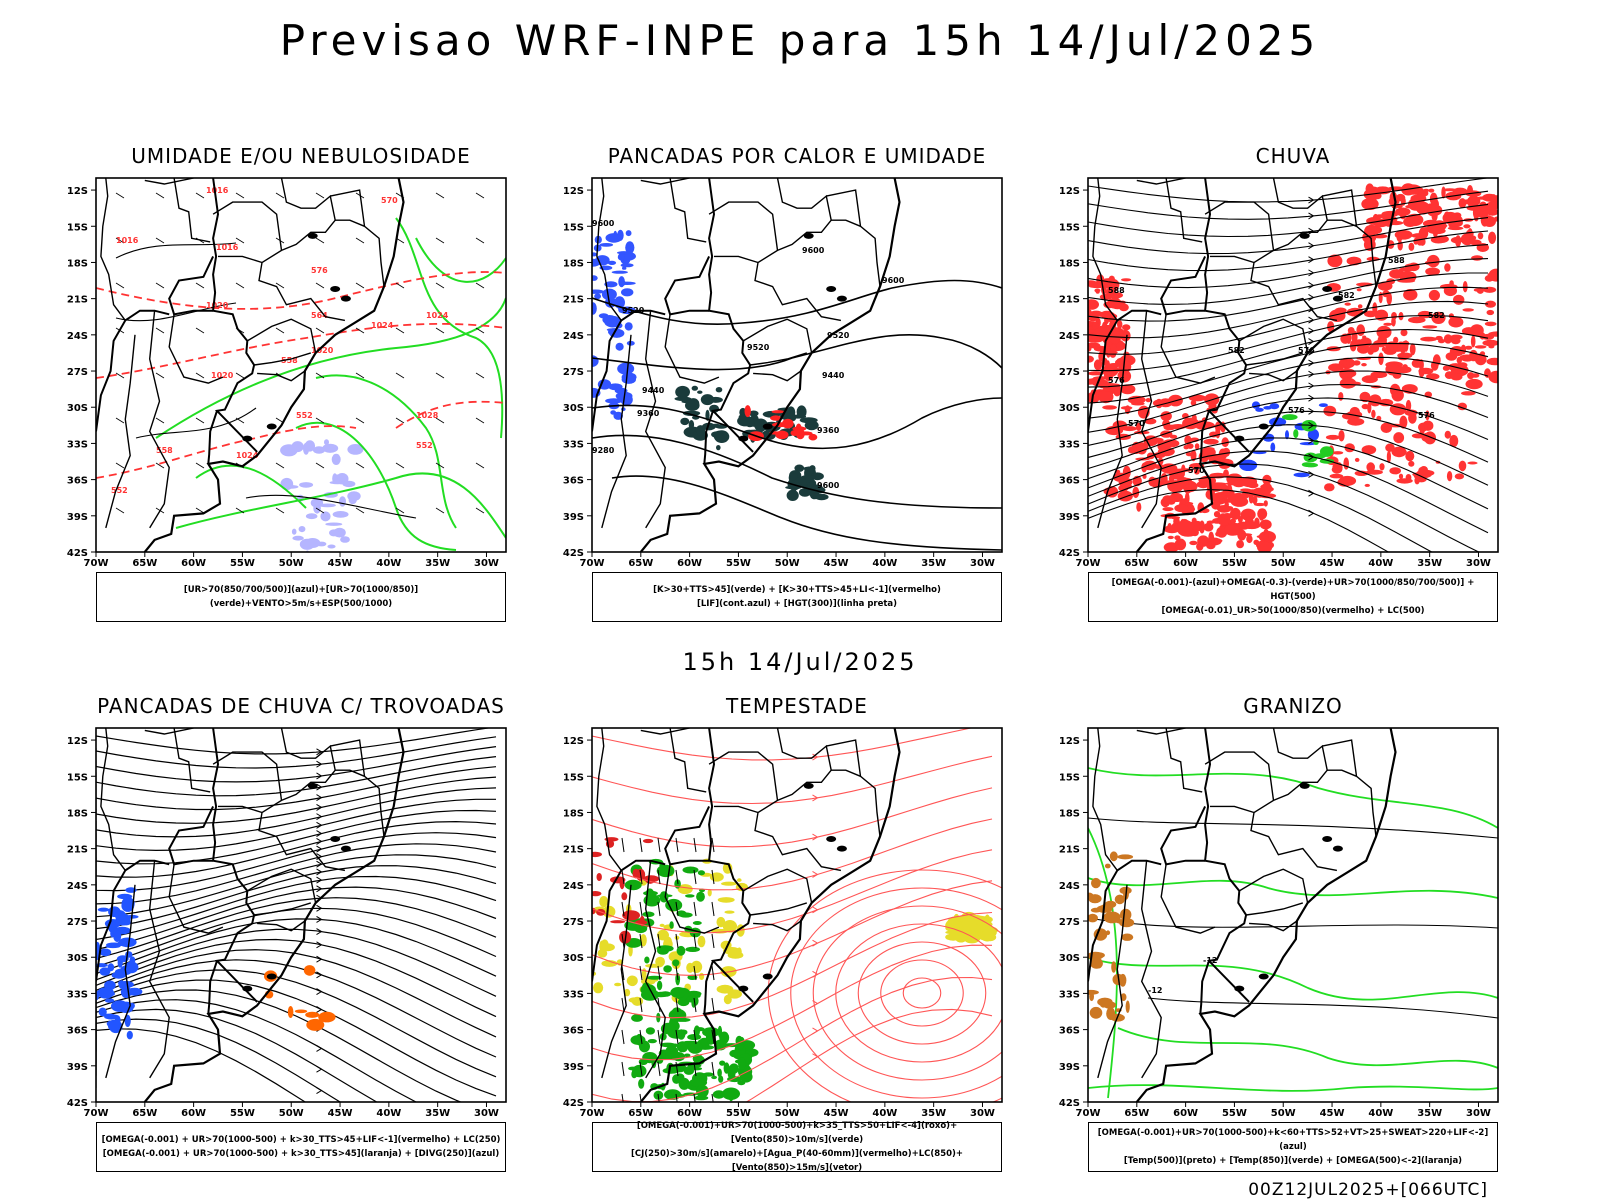 Image resolution: width=1600 pixels, height=1200 pixels. What do you see at coordinates (573, 1103) in the screenshot?
I see `lat-tick-label: 42S` at bounding box center [573, 1103].